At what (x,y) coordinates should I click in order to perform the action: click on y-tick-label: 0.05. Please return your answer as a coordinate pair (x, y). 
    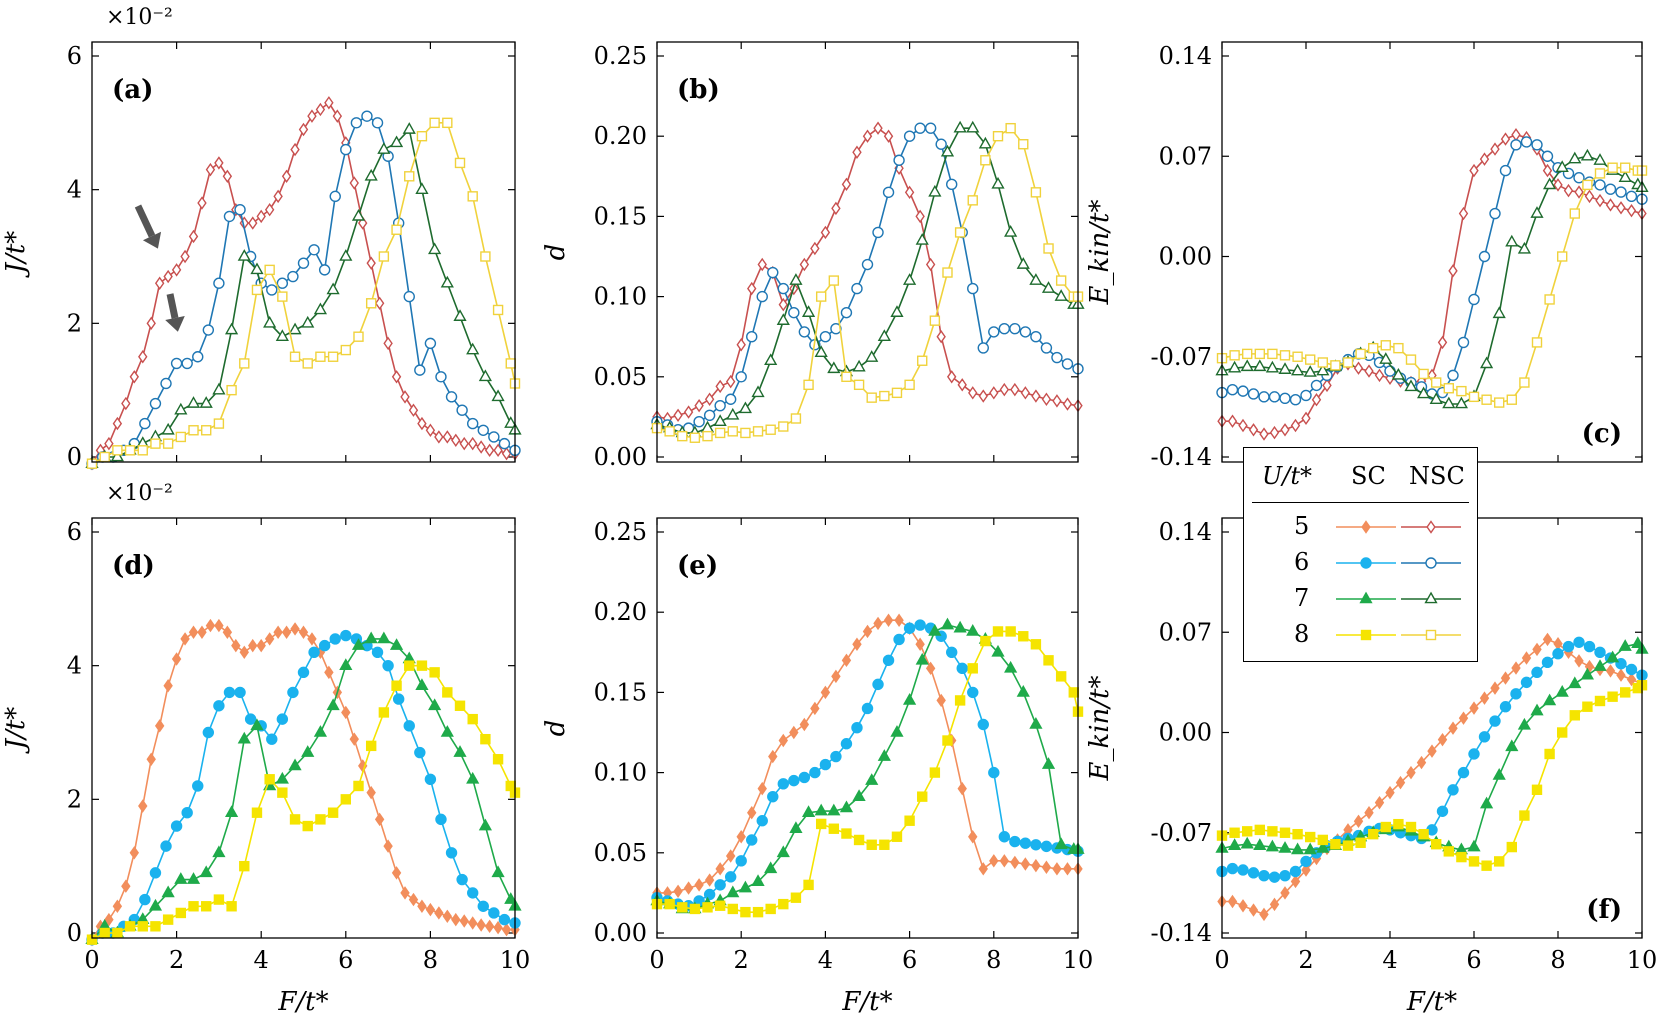
    Looking at the image, I should click on (620, 853).